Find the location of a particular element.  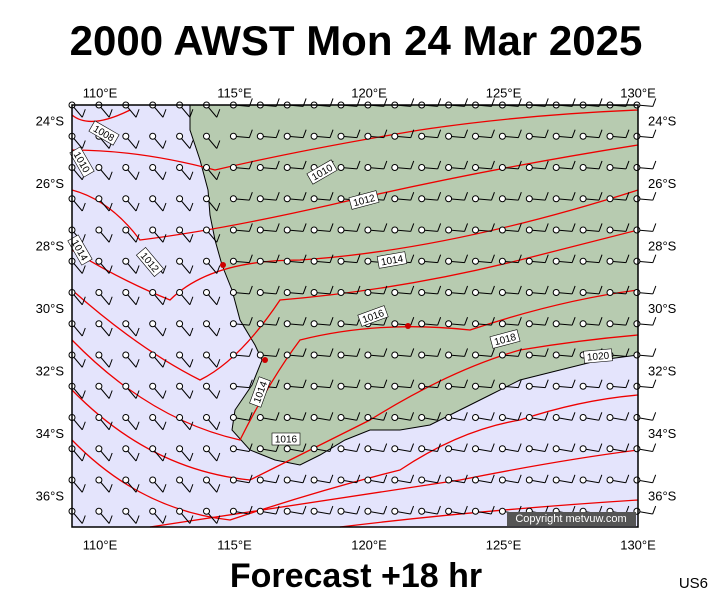

isobar-label-box is located at coordinates (286, 439).